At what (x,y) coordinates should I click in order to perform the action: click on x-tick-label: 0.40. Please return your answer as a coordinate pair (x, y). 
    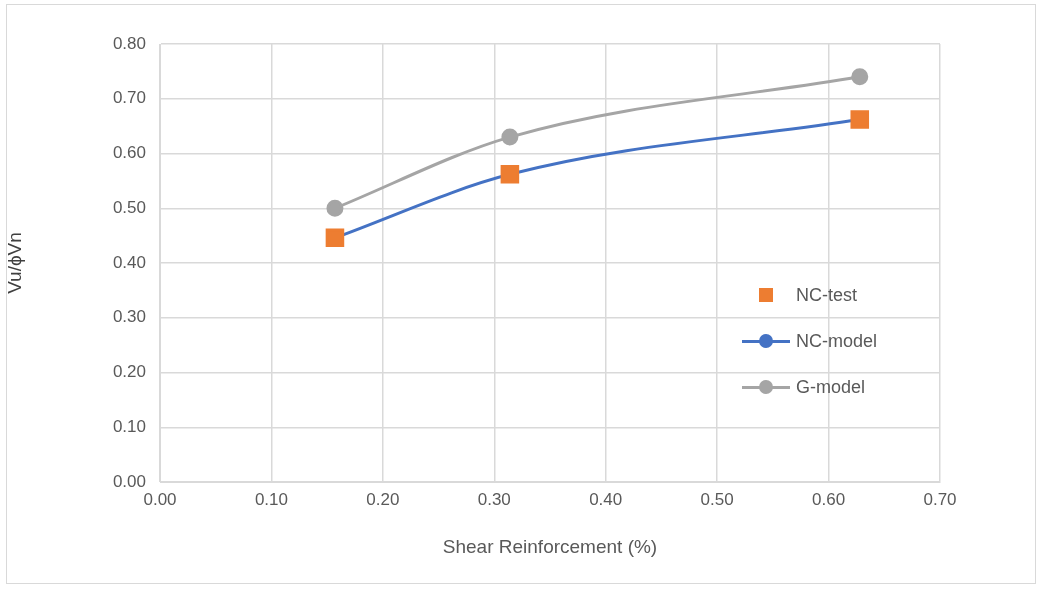
    Looking at the image, I should click on (606, 499).